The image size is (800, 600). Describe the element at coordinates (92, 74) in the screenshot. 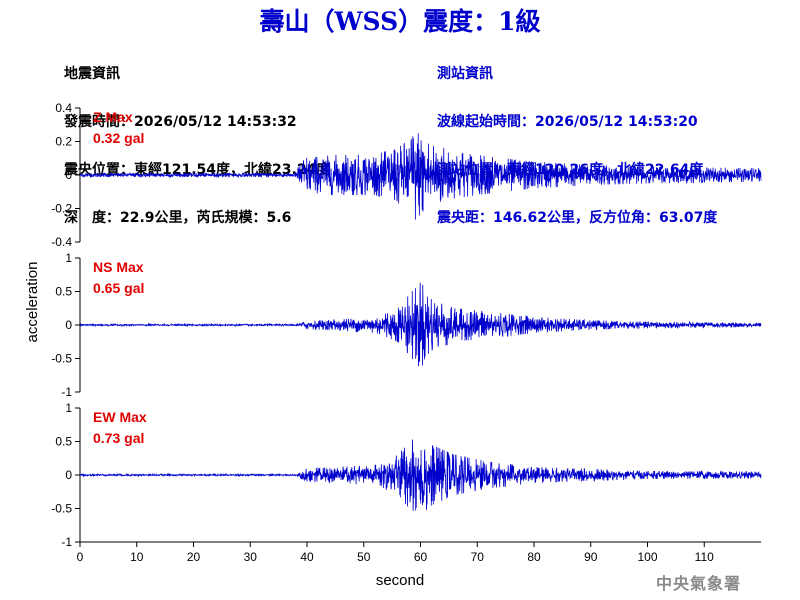

I see `quake-info-heading: 地震資訊` at that location.